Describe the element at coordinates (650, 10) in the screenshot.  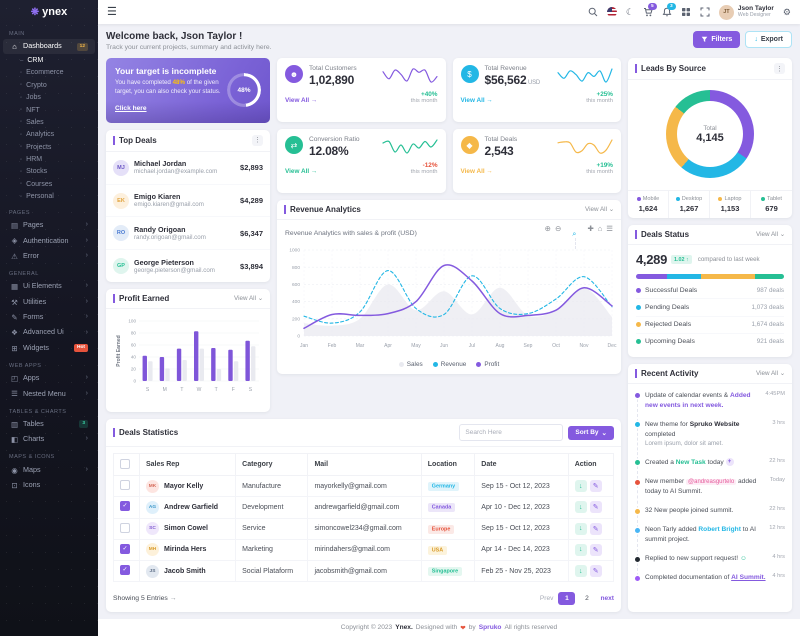
I see `cart-icon: 5` at that location.